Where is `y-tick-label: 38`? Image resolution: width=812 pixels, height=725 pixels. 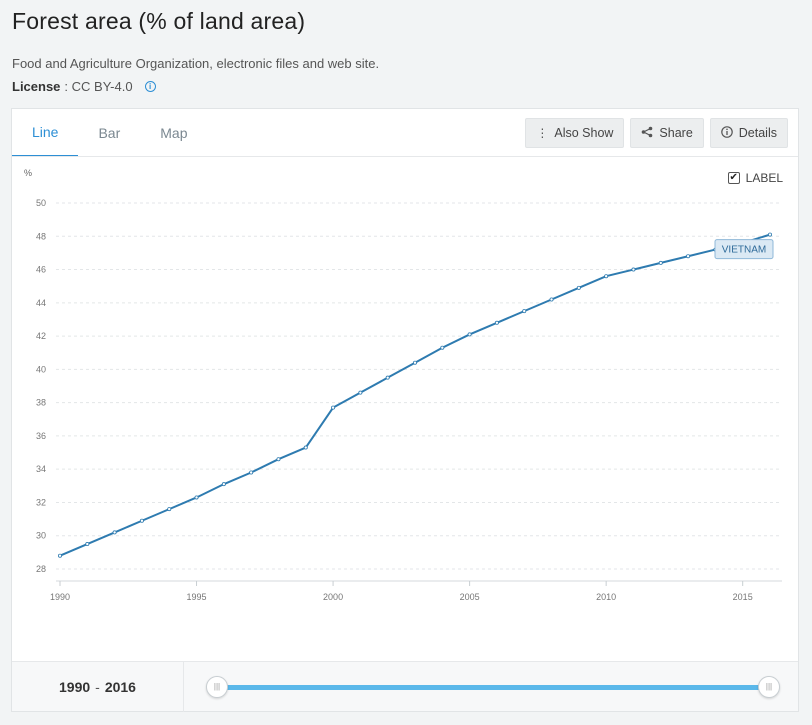
y-tick-label: 38 is located at coordinates (41, 403).